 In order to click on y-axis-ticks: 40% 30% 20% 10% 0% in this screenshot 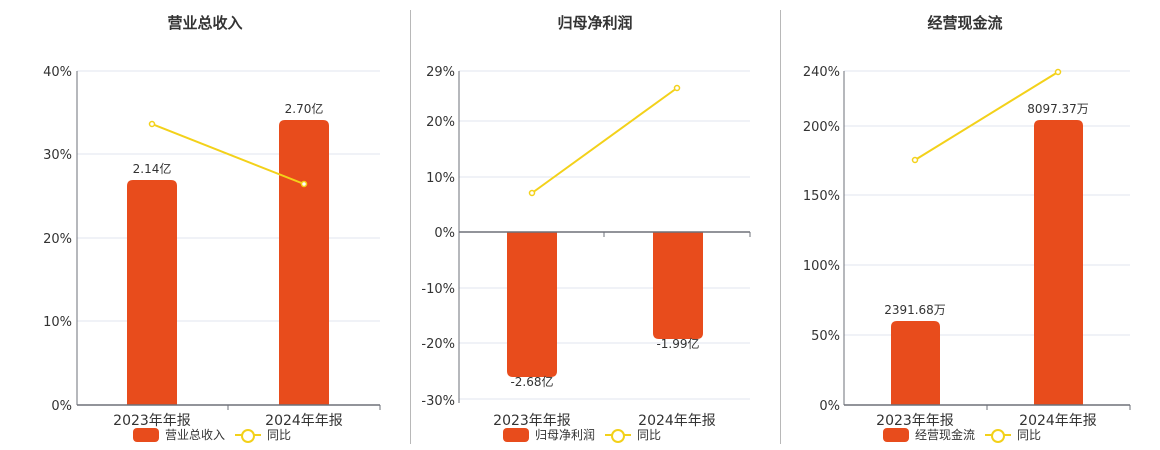, I will do `click(57, 239)`.